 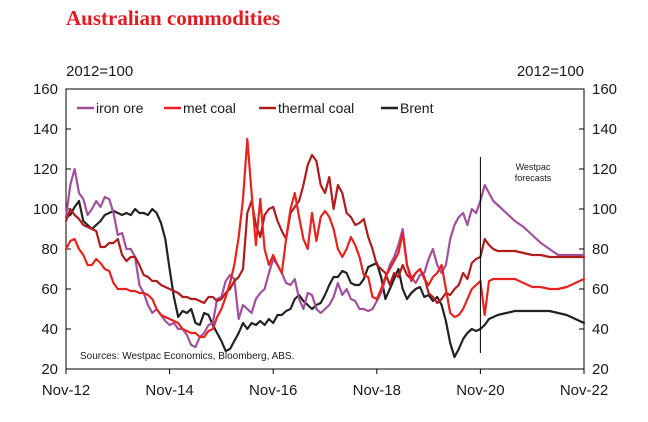 What do you see at coordinates (550, 71) in the screenshot?
I see `right-axis-unit: 2012=100` at bounding box center [550, 71].